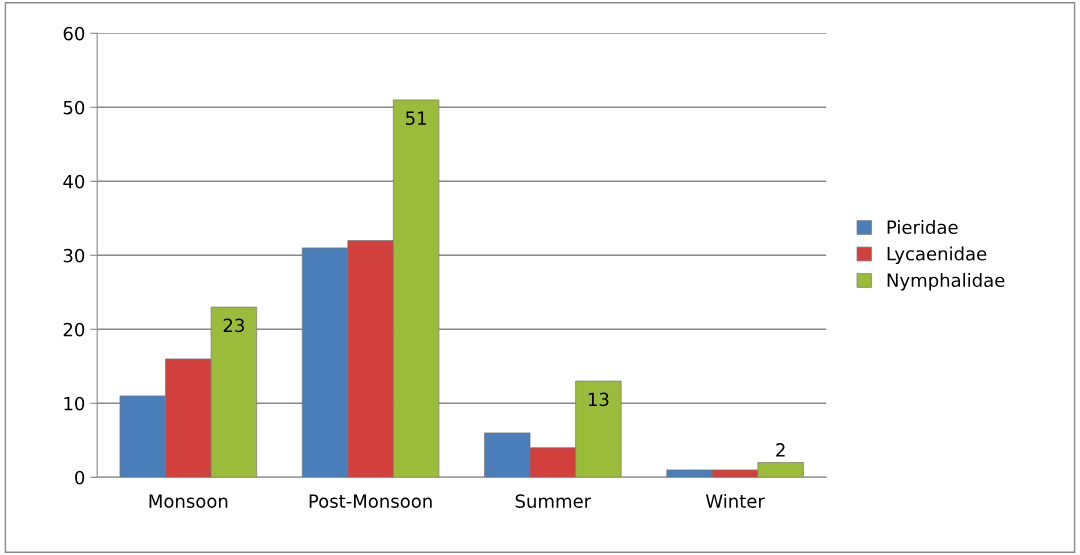 The height and width of the screenshot is (555, 1080). What do you see at coordinates (80, 477) in the screenshot?
I see `y-tick-label: 0` at bounding box center [80, 477].